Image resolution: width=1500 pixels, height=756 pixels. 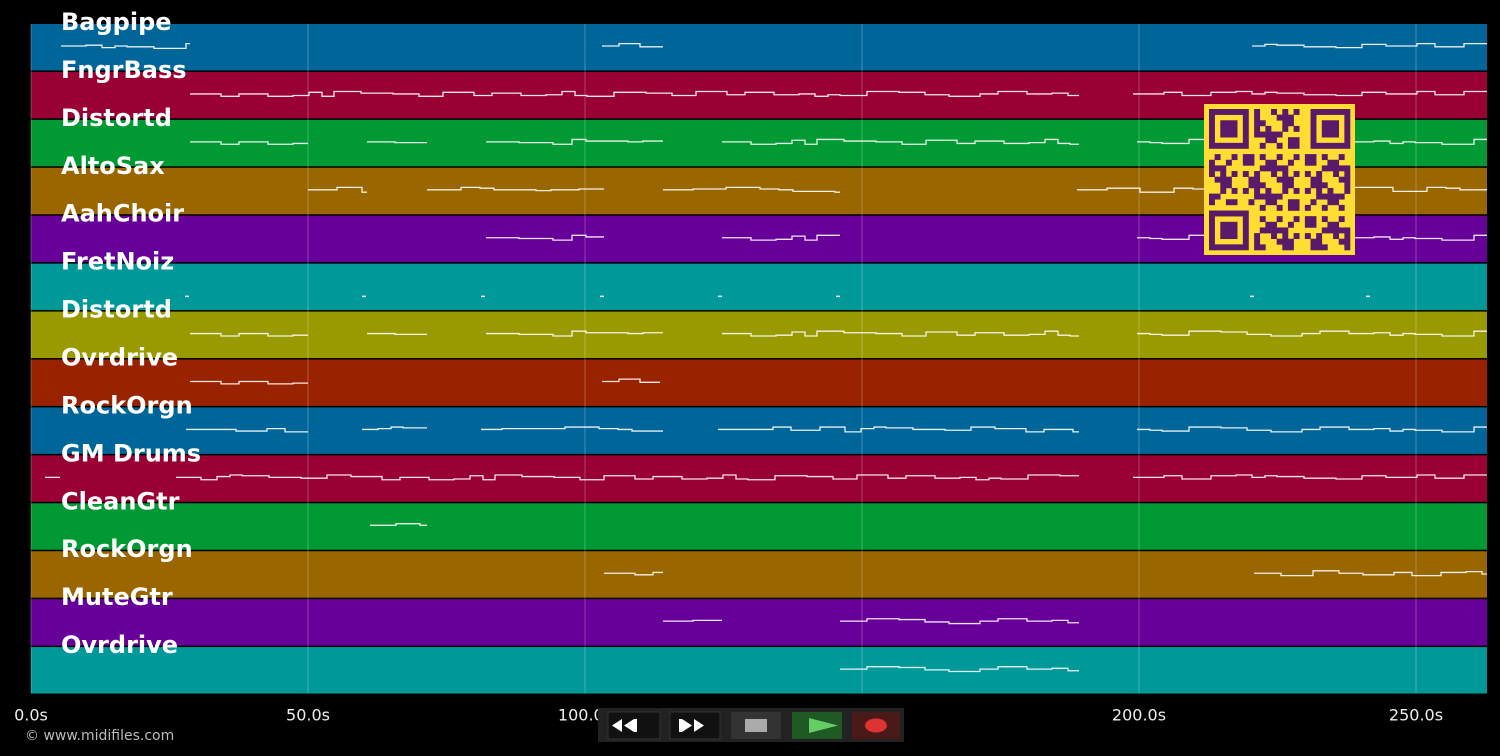 I want to click on track-label: AahChoir, so click(x=122, y=214).